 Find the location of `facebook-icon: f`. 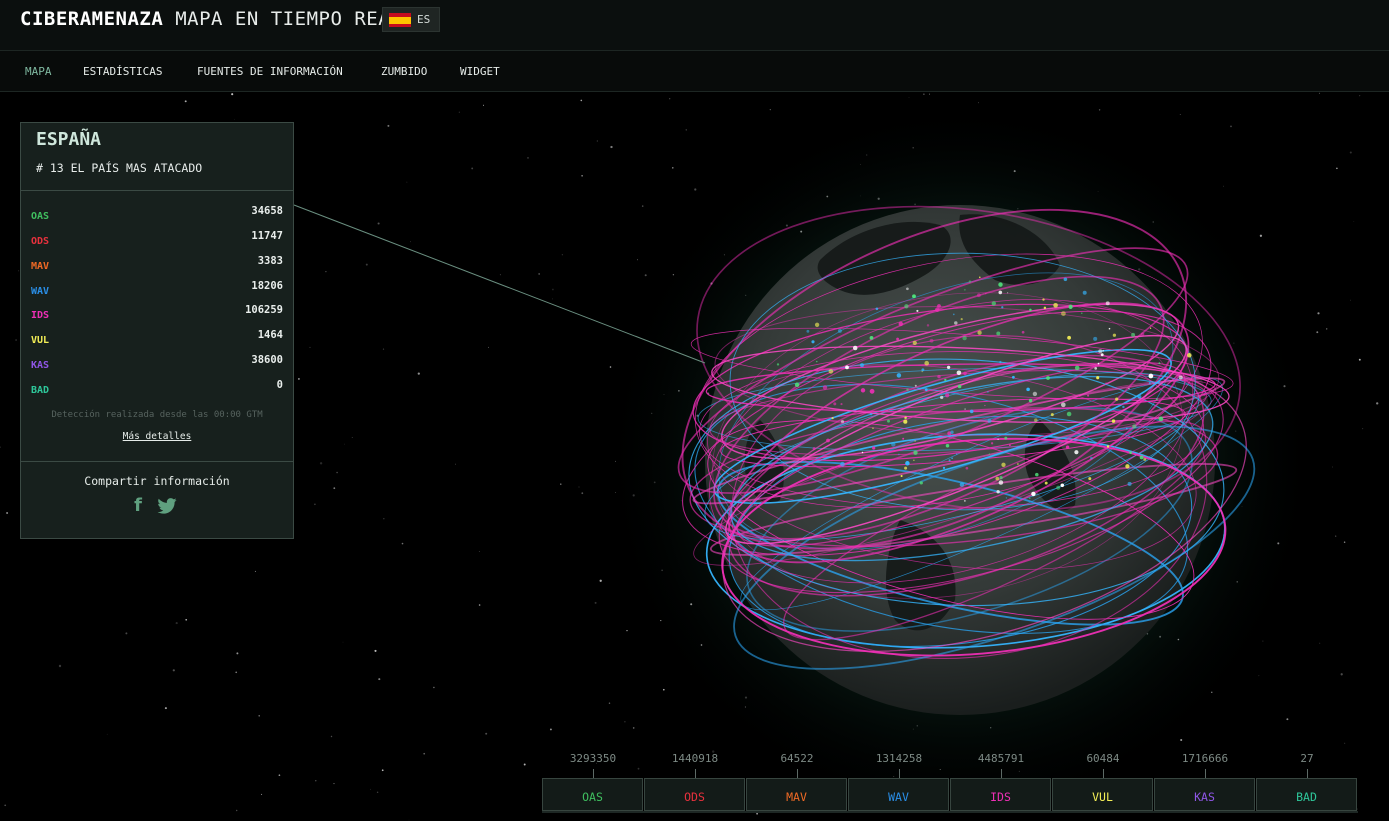

facebook-icon: f is located at coordinates (138, 505).